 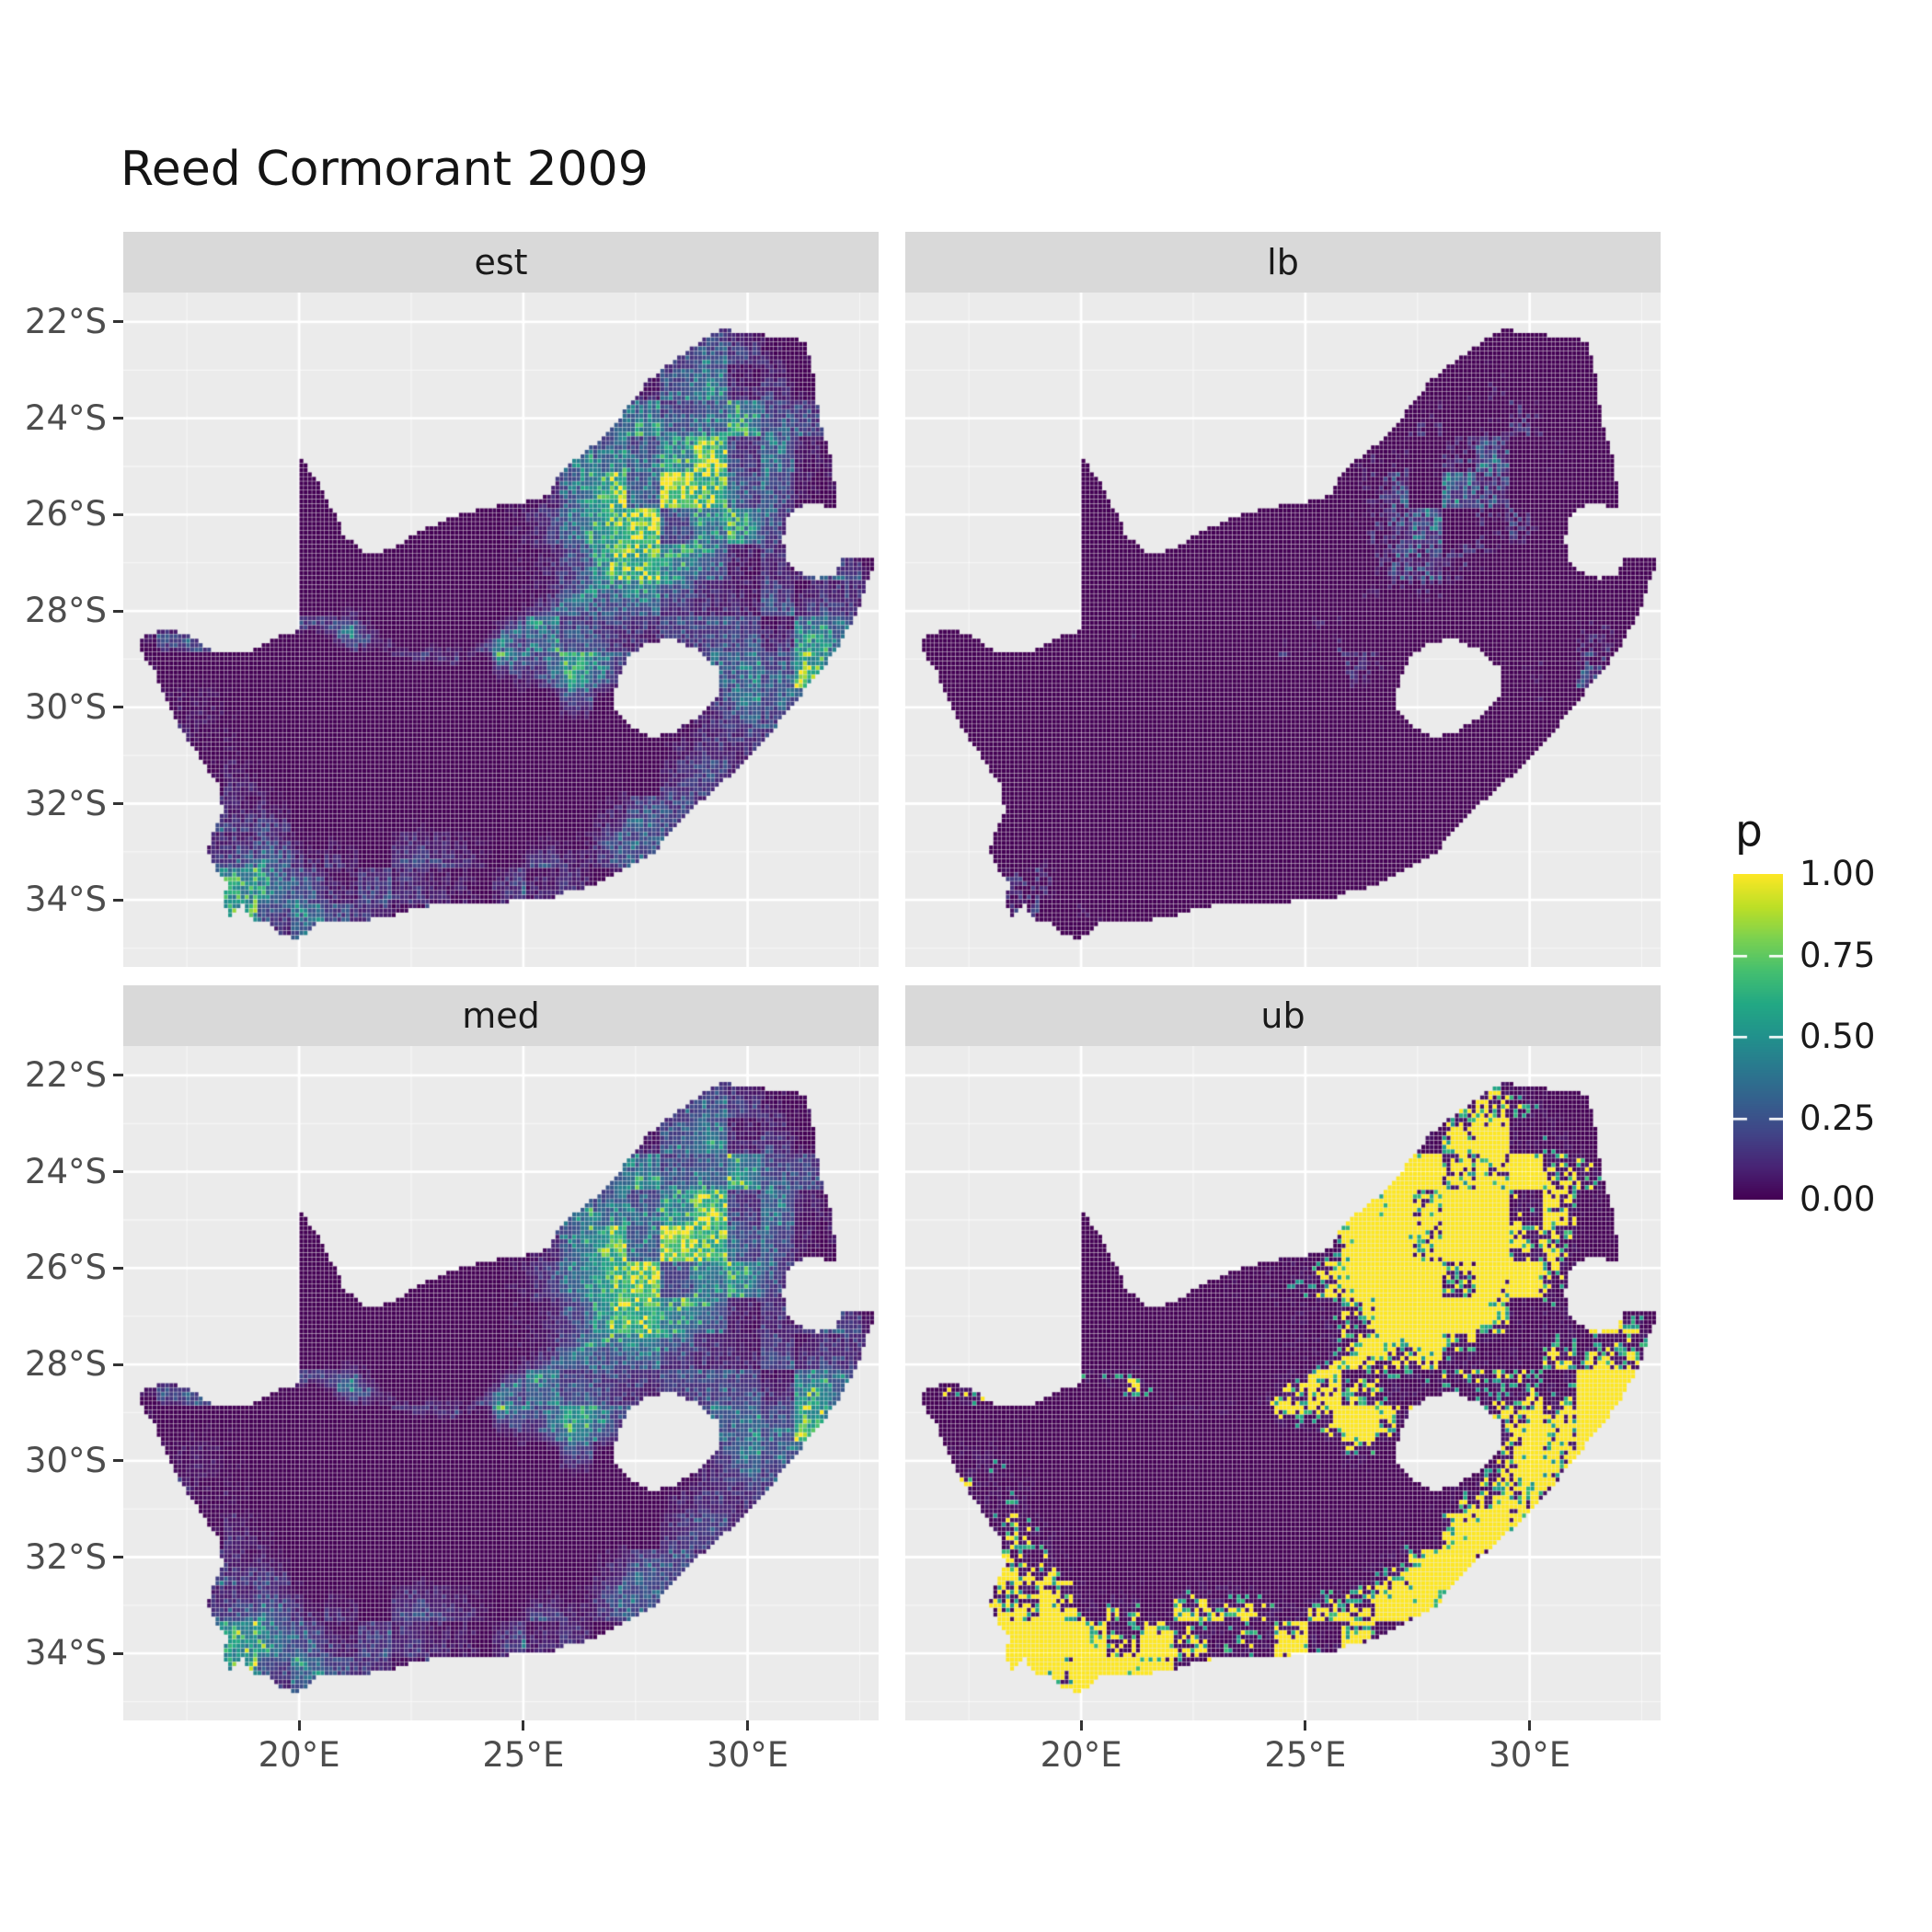 I want to click on facet-label: ub, so click(x=1282, y=1016).